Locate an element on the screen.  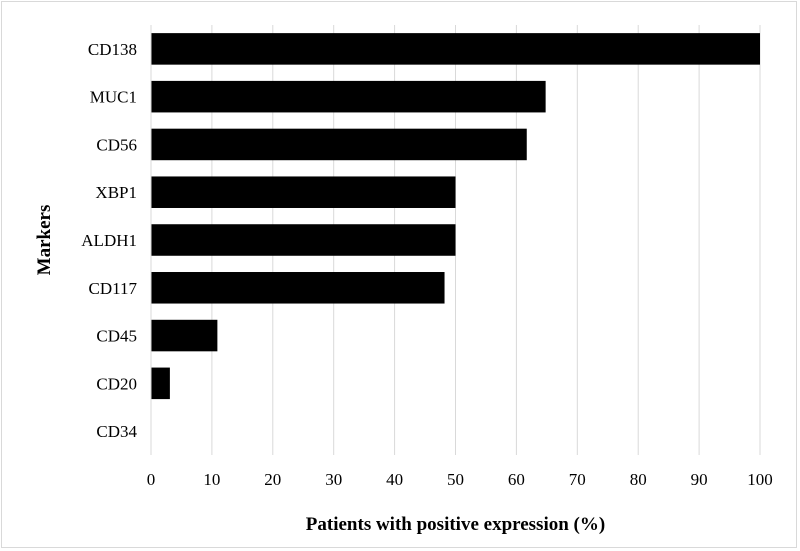
bar-muc1 is located at coordinates (348, 96).